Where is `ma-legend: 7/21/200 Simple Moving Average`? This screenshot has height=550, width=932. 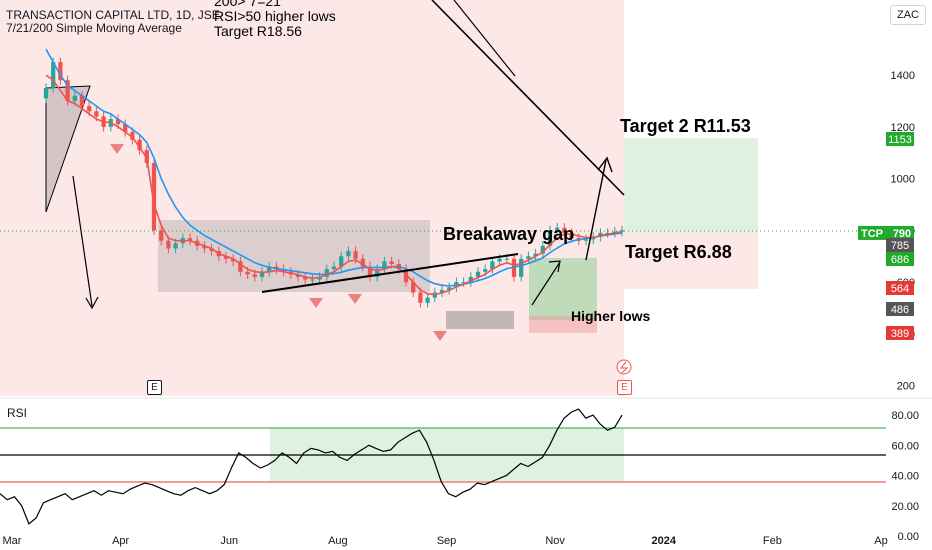
ma-legend: 7/21/200 Simple Moving Average is located at coordinates (94, 28).